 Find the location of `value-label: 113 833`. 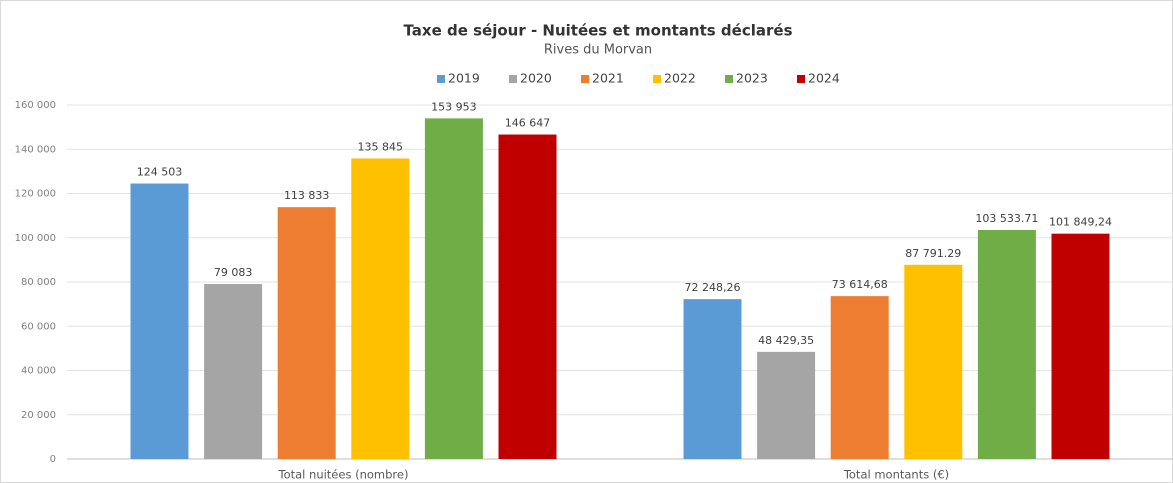

value-label: 113 833 is located at coordinates (307, 195).